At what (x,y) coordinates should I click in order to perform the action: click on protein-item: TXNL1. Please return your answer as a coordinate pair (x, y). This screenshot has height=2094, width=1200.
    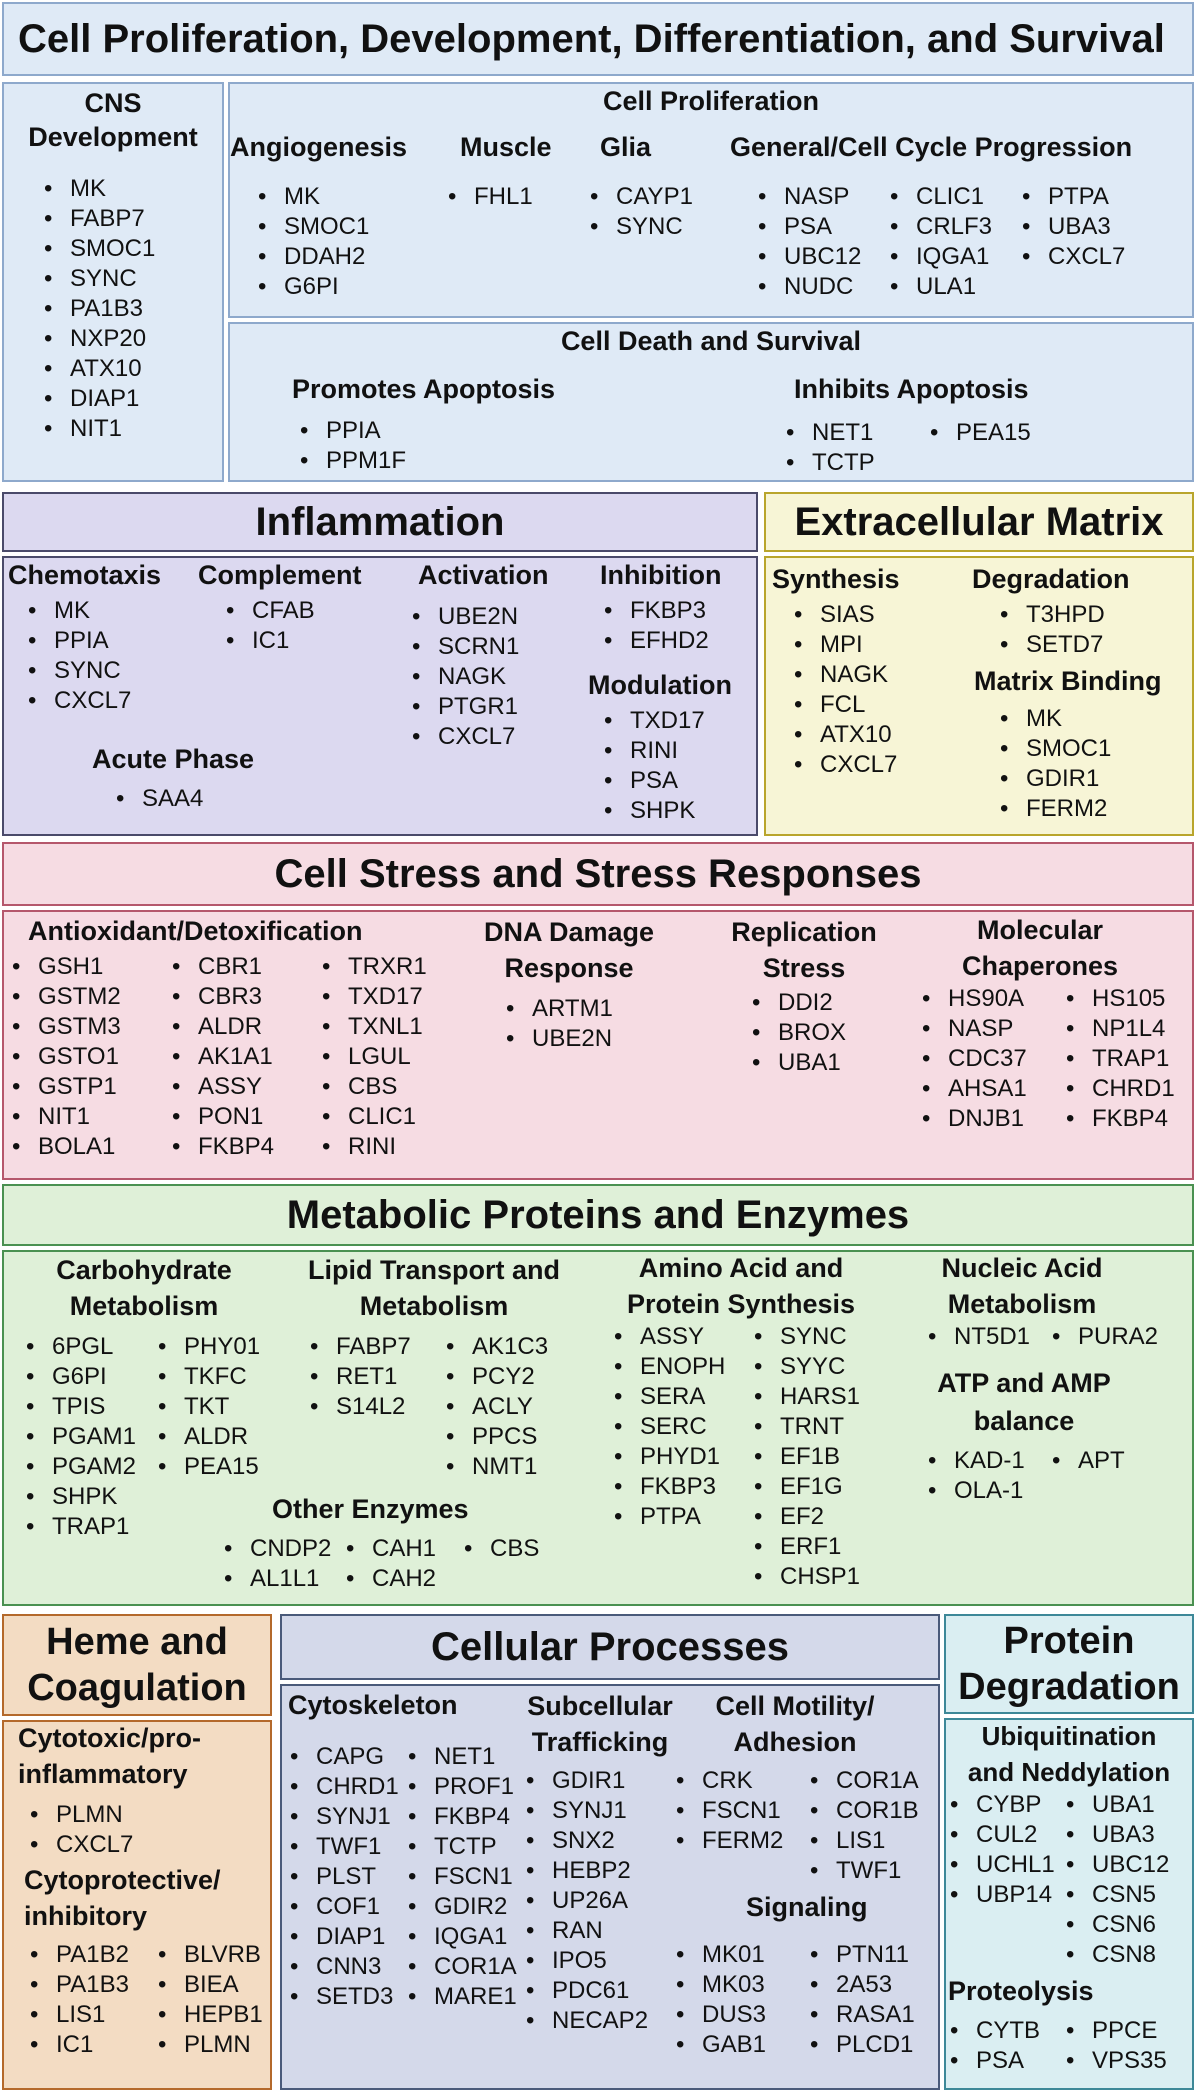
    Looking at the image, I should click on (370, 1027).